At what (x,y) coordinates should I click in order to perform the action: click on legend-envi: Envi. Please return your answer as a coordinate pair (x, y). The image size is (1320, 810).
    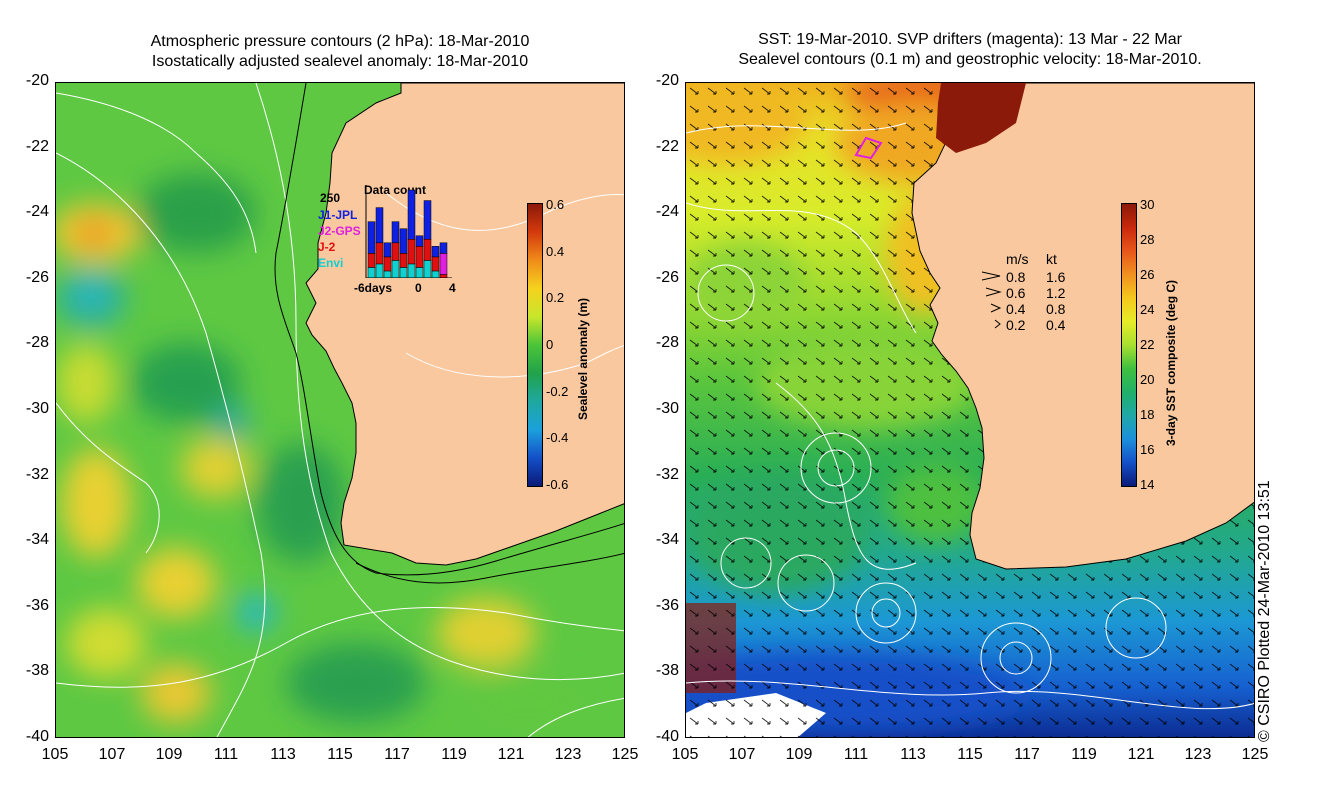
    Looking at the image, I should click on (331, 263).